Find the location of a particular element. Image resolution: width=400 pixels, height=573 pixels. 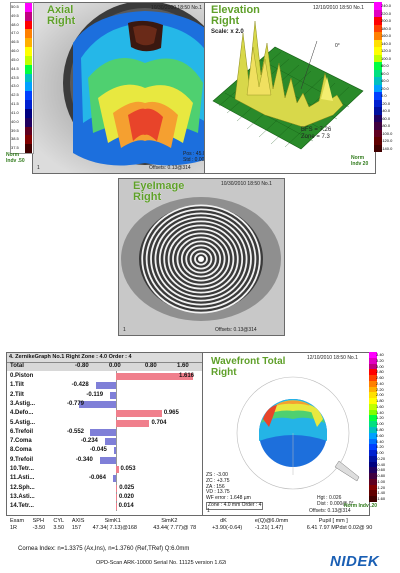

eye-image-index: 1 is located at coordinates (124, 330).